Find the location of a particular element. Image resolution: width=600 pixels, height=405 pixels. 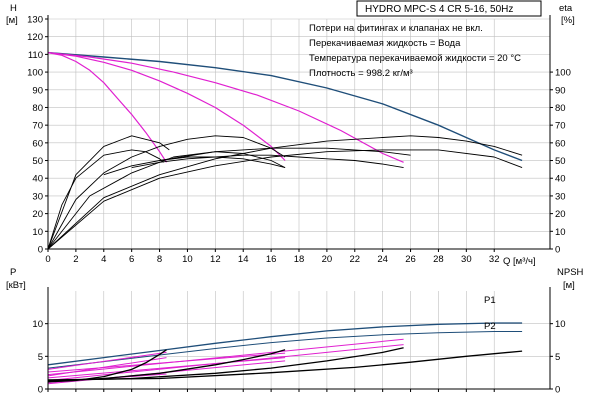

y-left-tick-label: 100 is located at coordinates (35, 73).